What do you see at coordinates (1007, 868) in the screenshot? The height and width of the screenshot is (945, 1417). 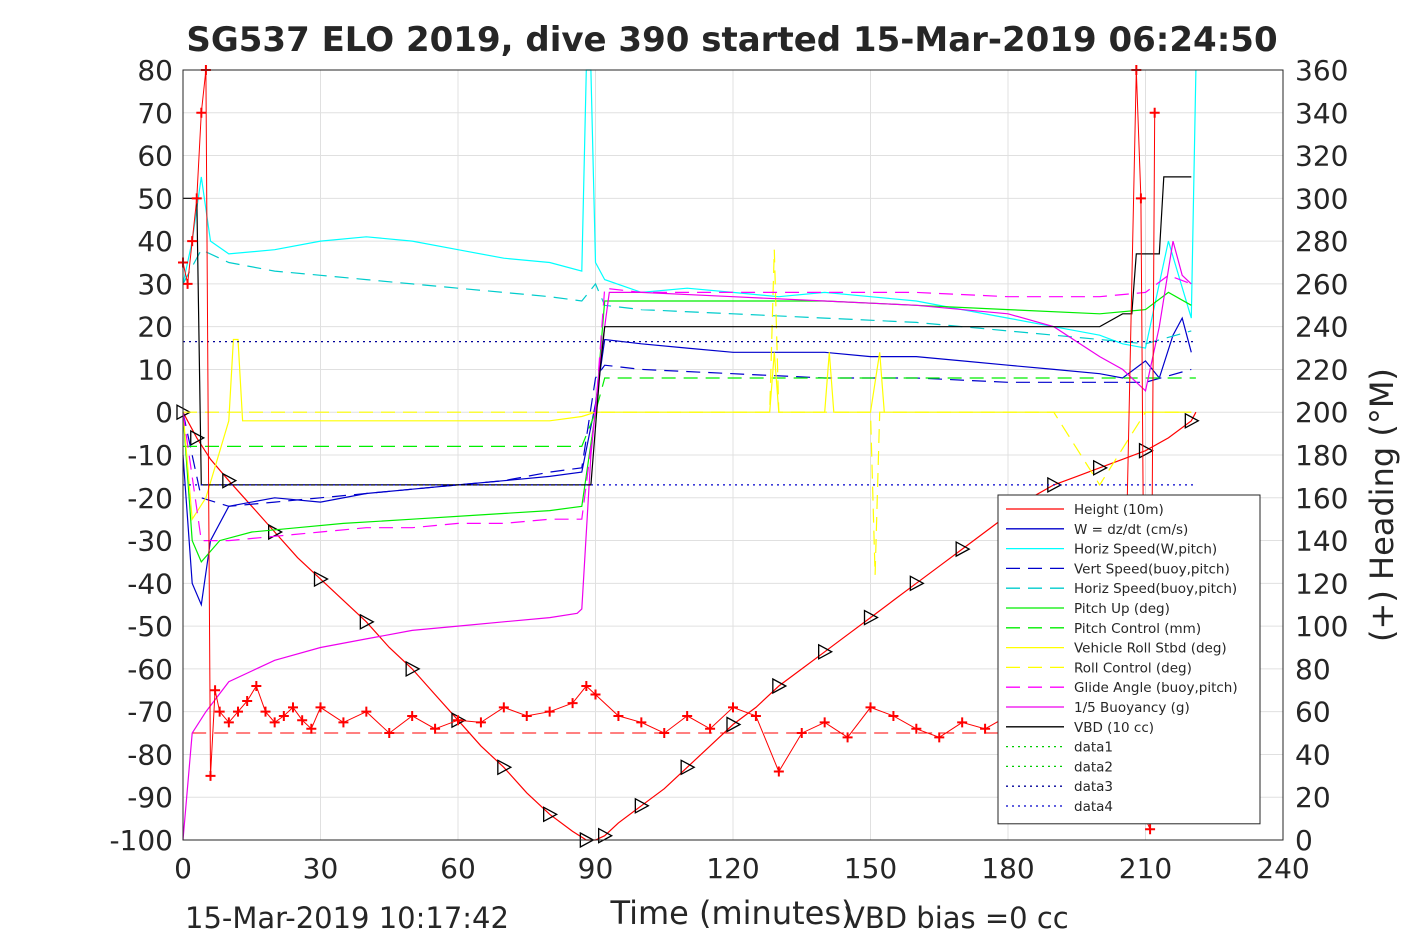 I see `x-tick-label: 180` at bounding box center [1007, 868].